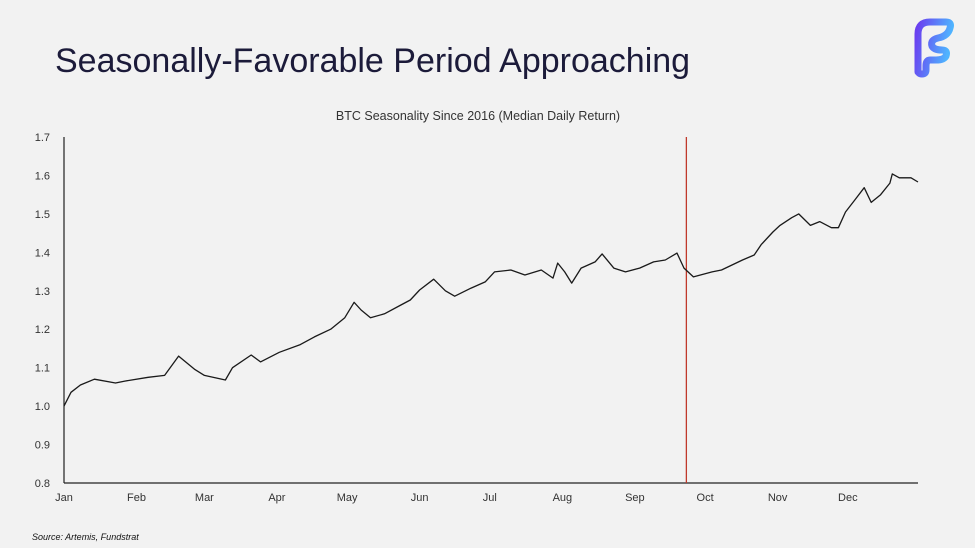 The image size is (975, 548). Describe the element at coordinates (563, 498) in the screenshot. I see `x-tick-label: Aug` at that location.